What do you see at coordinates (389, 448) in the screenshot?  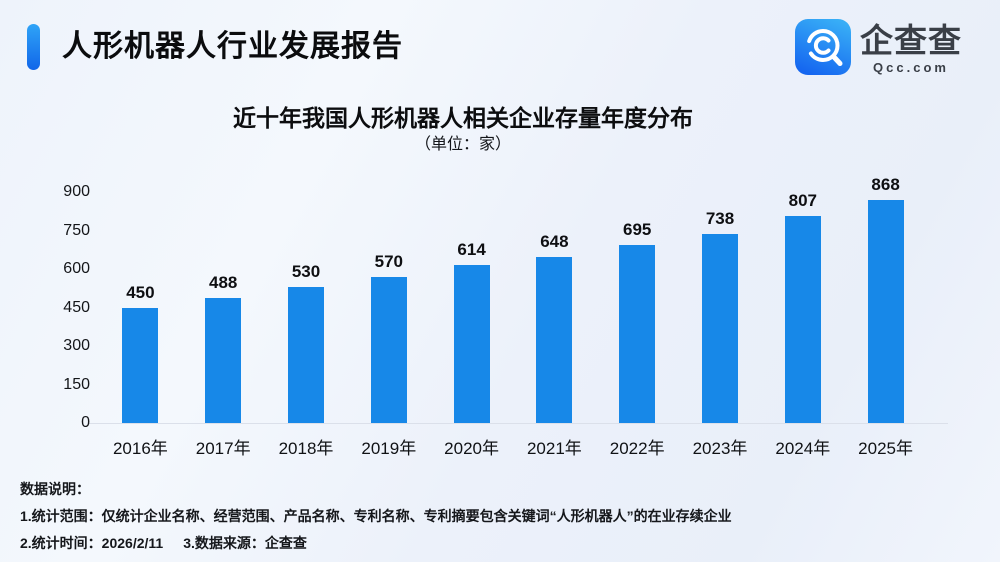 I see `x-axis-label-2019年: 2019年` at bounding box center [389, 448].